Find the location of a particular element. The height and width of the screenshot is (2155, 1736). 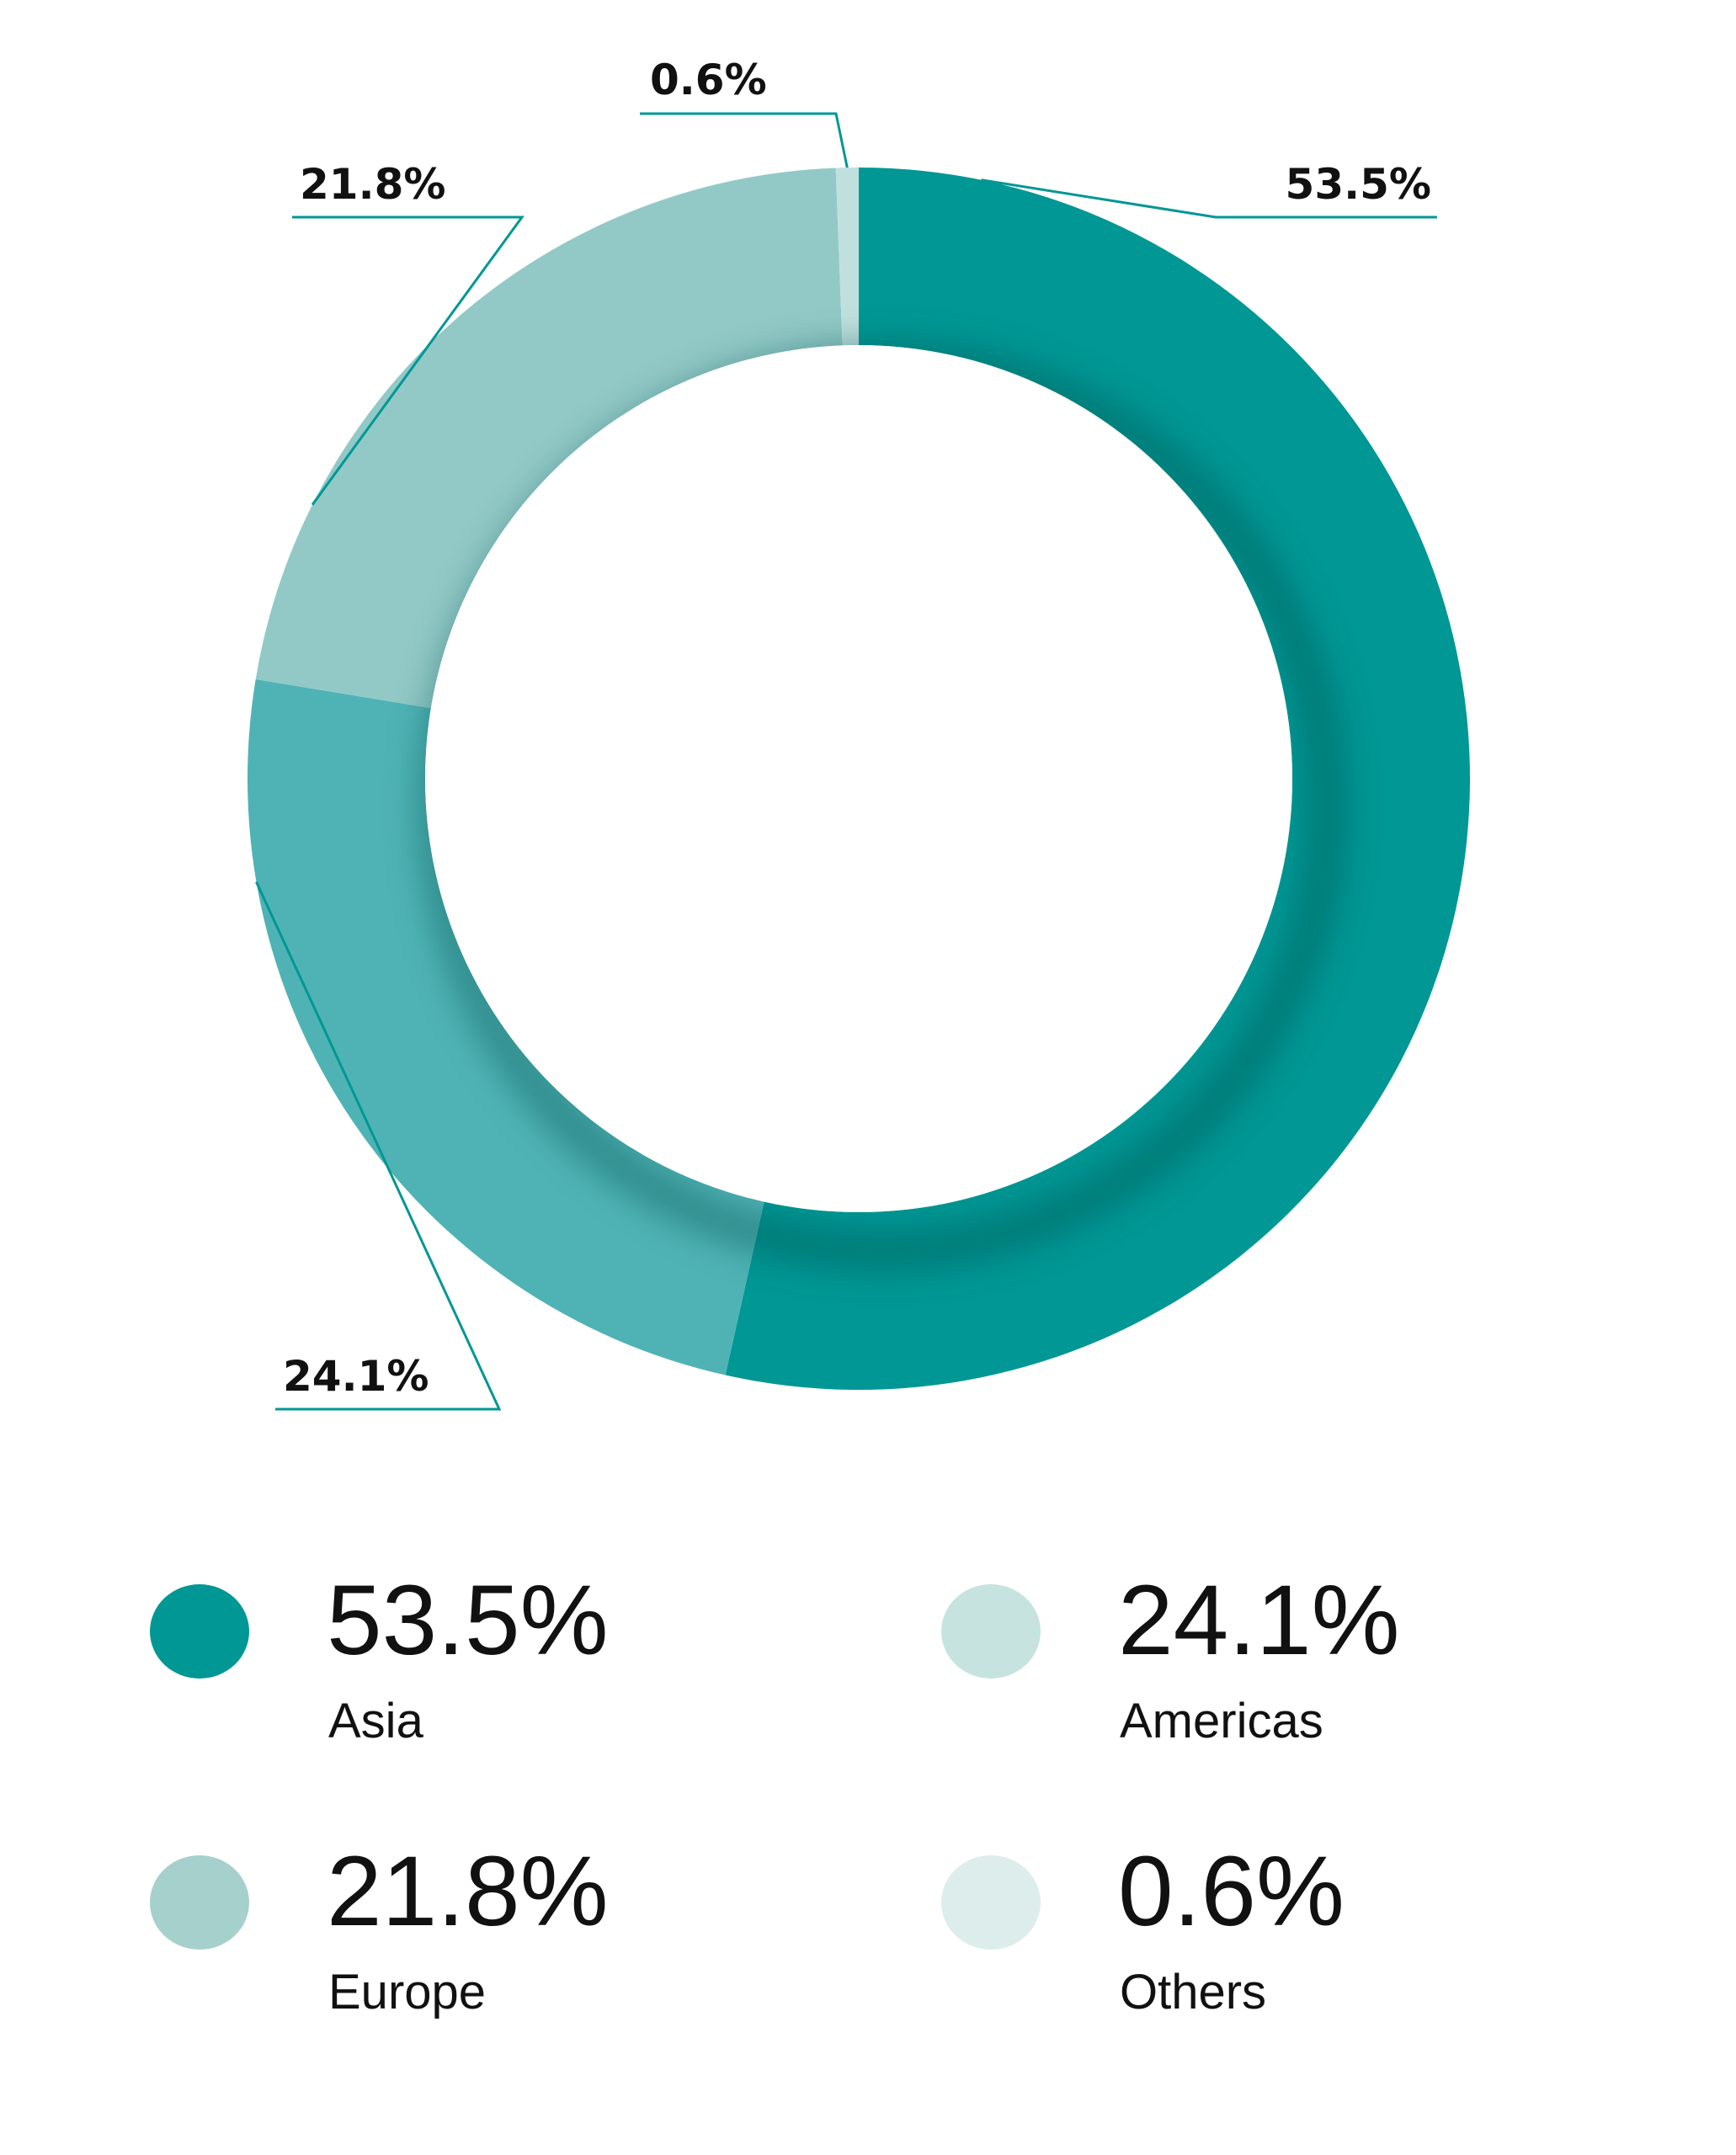

legend-value-asia: 53.5% is located at coordinates (468, 1620).